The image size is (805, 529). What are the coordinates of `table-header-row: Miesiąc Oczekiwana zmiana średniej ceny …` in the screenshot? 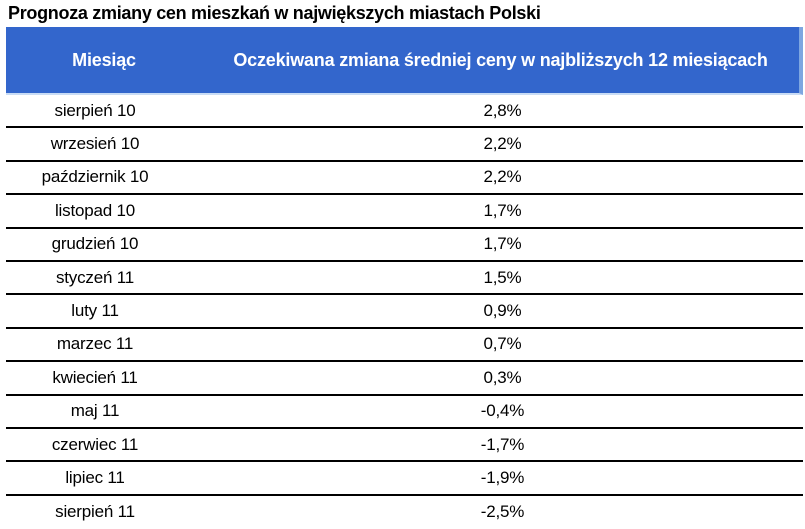 It's located at (404, 61).